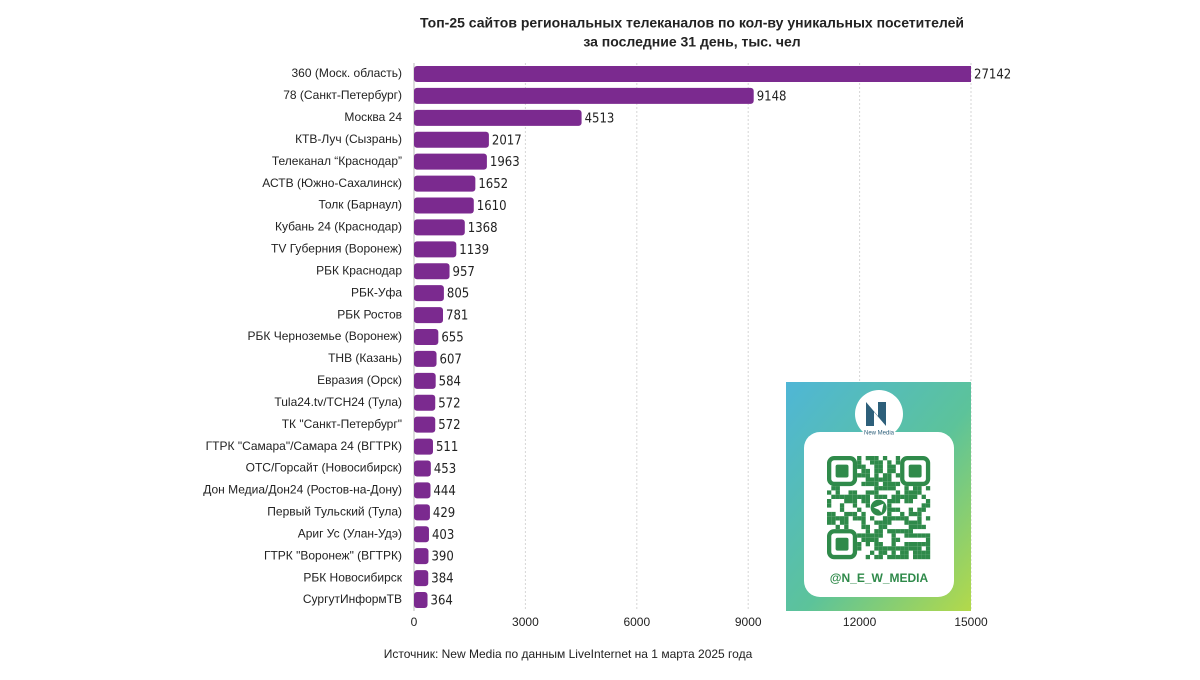 The width and height of the screenshot is (1200, 680). I want to click on y-tick-label: СургутИнформТВ, so click(352, 599).